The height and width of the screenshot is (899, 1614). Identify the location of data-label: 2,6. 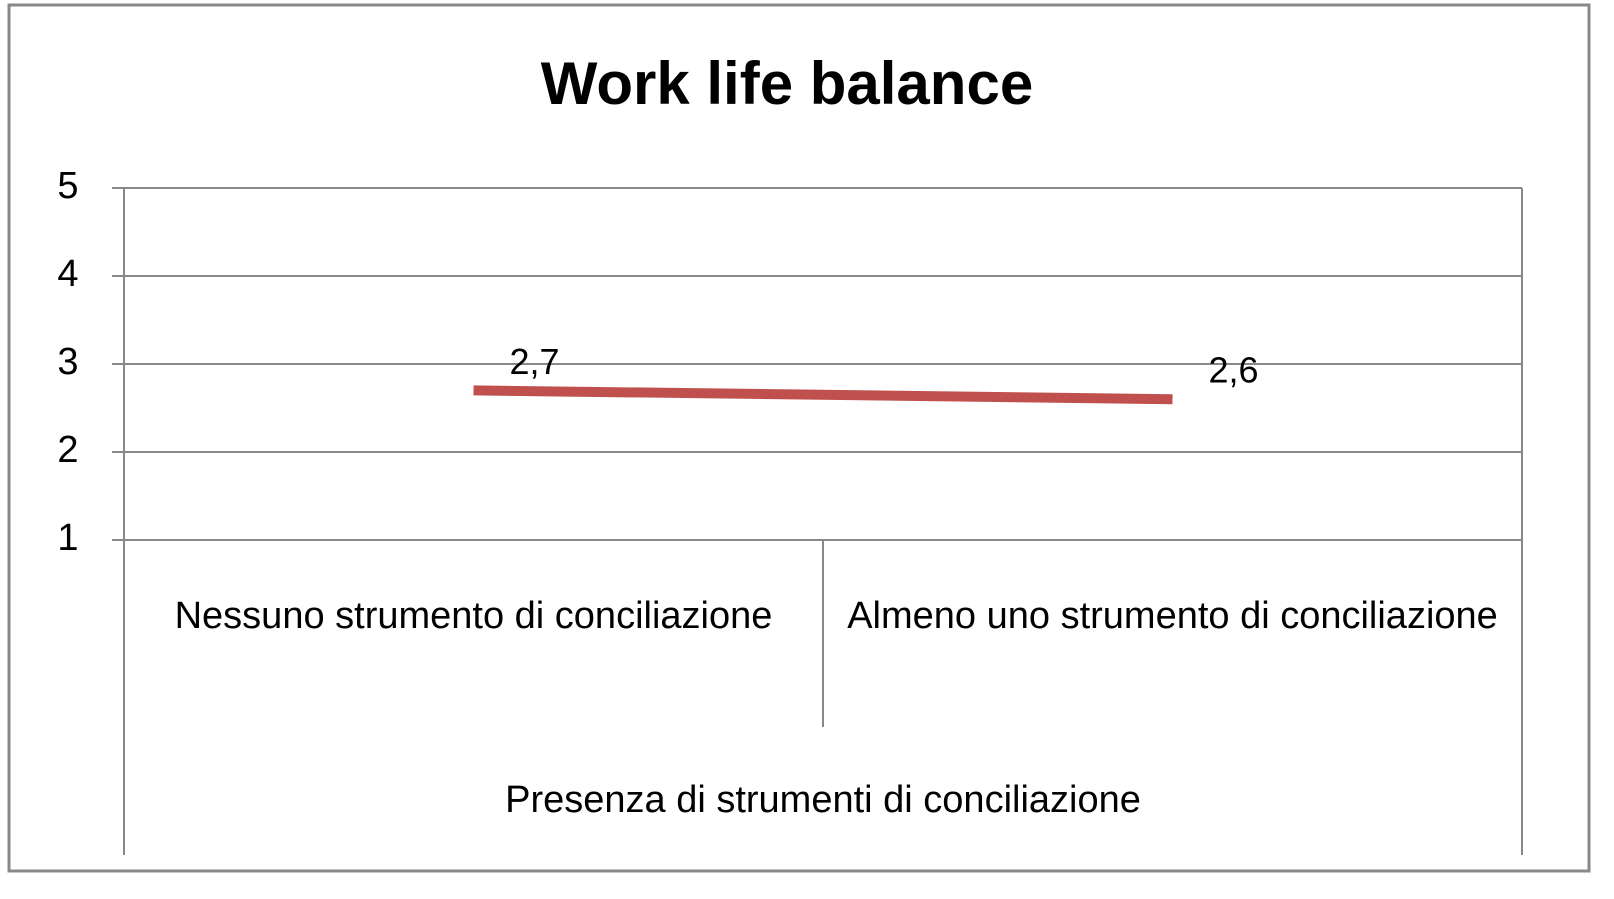
(1234, 370).